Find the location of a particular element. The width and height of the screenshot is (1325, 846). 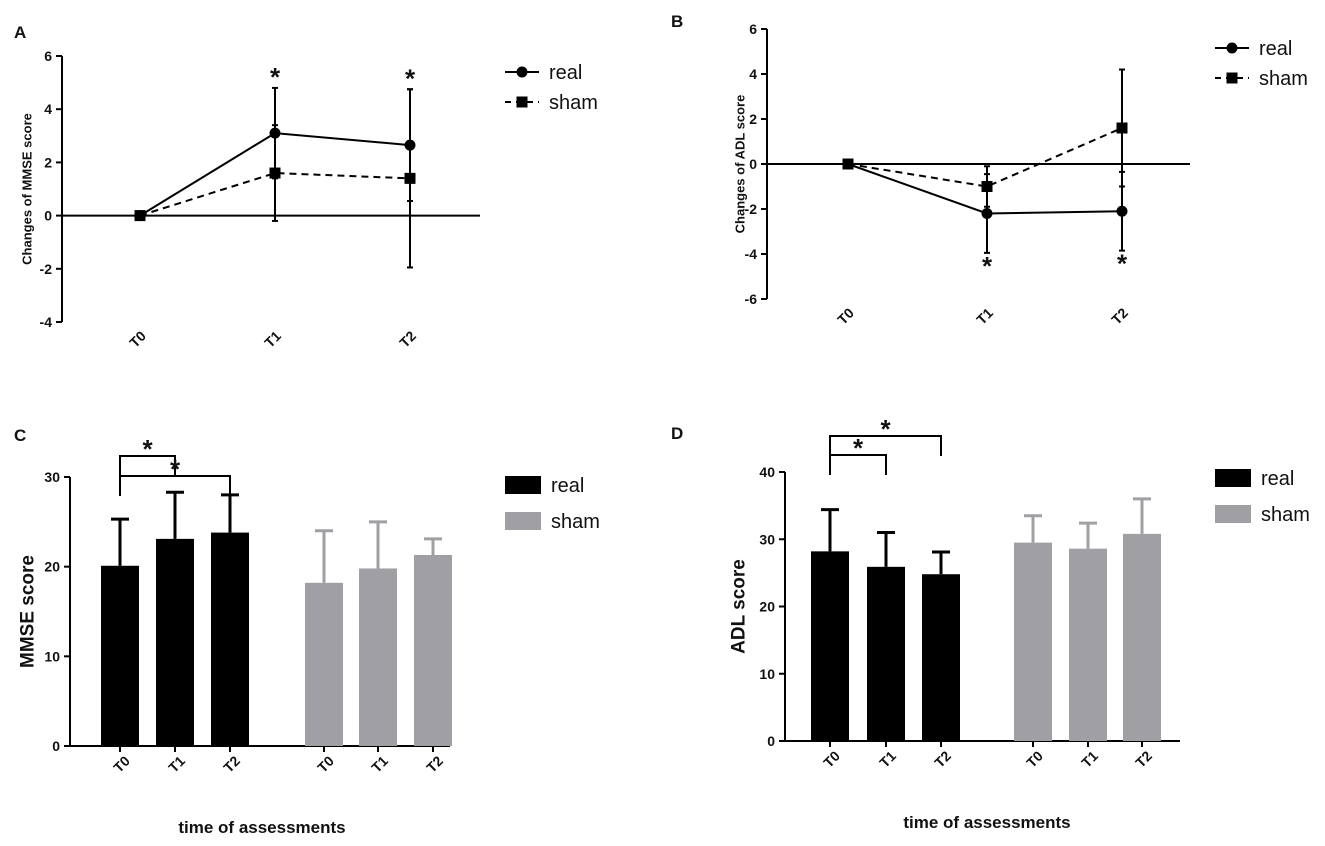

y-tick-label: 40 is located at coordinates (767, 472).